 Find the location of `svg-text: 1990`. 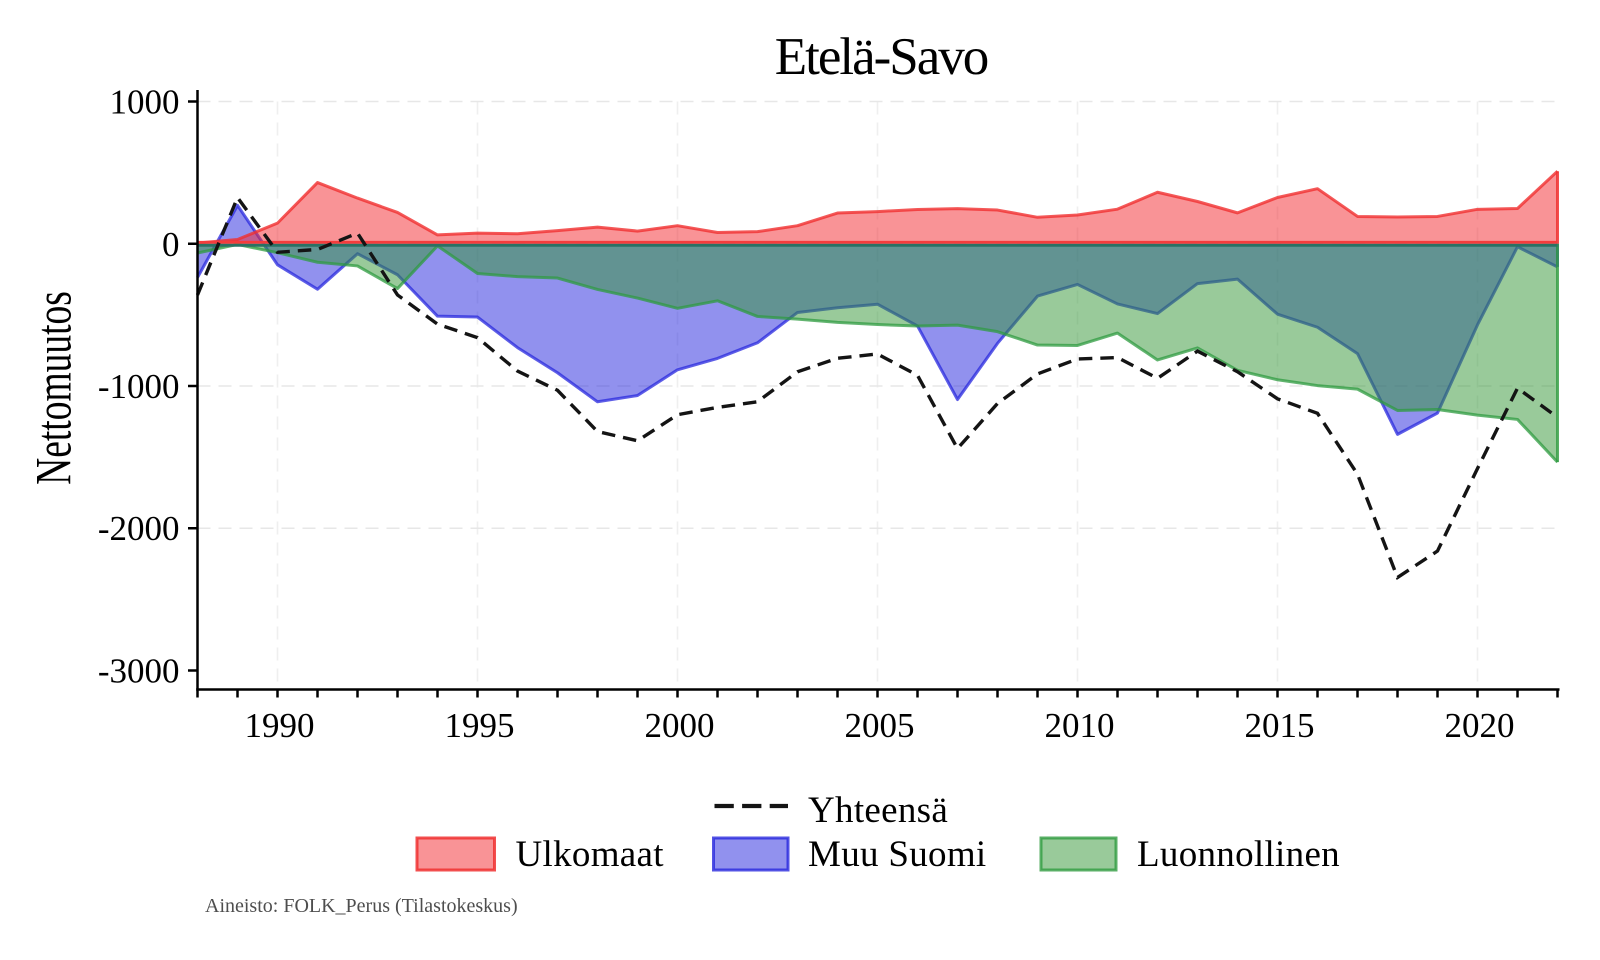

svg-text: 1990 is located at coordinates (280, 725).